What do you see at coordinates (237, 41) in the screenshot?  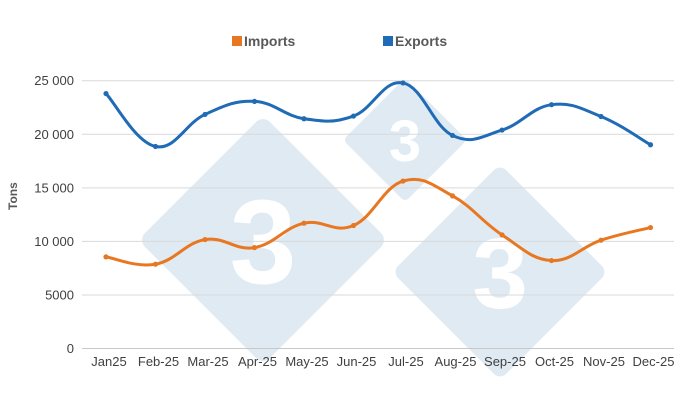 I see `legend-swatch-imports` at bounding box center [237, 41].